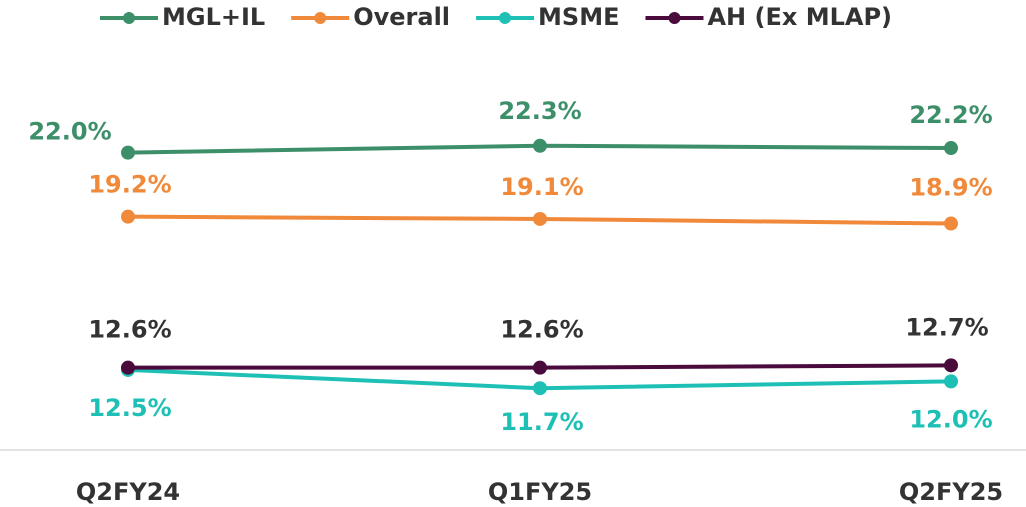 Image resolution: width=1026 pixels, height=507 pixels. What do you see at coordinates (951, 492) in the screenshot?
I see `x-tick-label: Q2FY25` at bounding box center [951, 492].